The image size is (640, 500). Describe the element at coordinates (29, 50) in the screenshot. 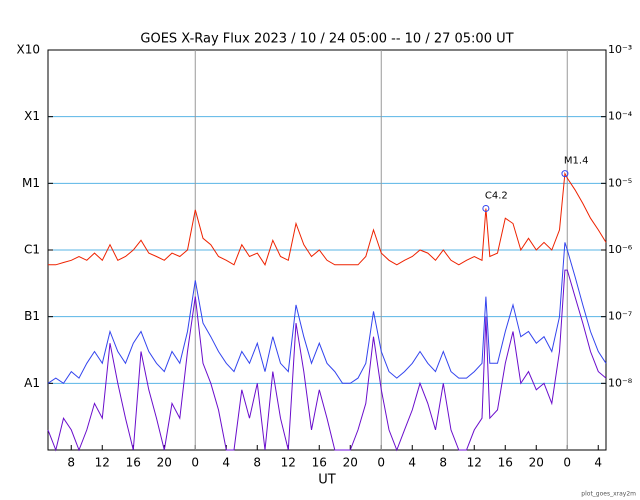

I see `y-tick-label: X10` at that location.